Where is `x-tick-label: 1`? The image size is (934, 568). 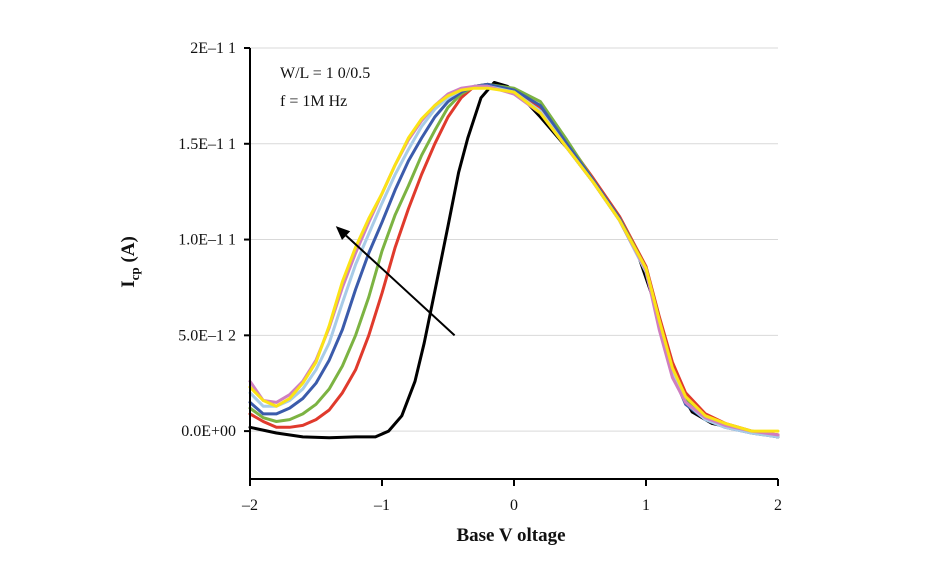
x-tick-label: 1 is located at coordinates (646, 505).